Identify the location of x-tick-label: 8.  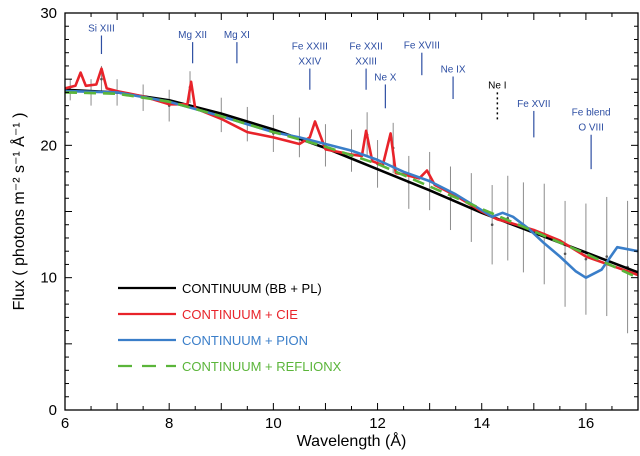
(169, 423).